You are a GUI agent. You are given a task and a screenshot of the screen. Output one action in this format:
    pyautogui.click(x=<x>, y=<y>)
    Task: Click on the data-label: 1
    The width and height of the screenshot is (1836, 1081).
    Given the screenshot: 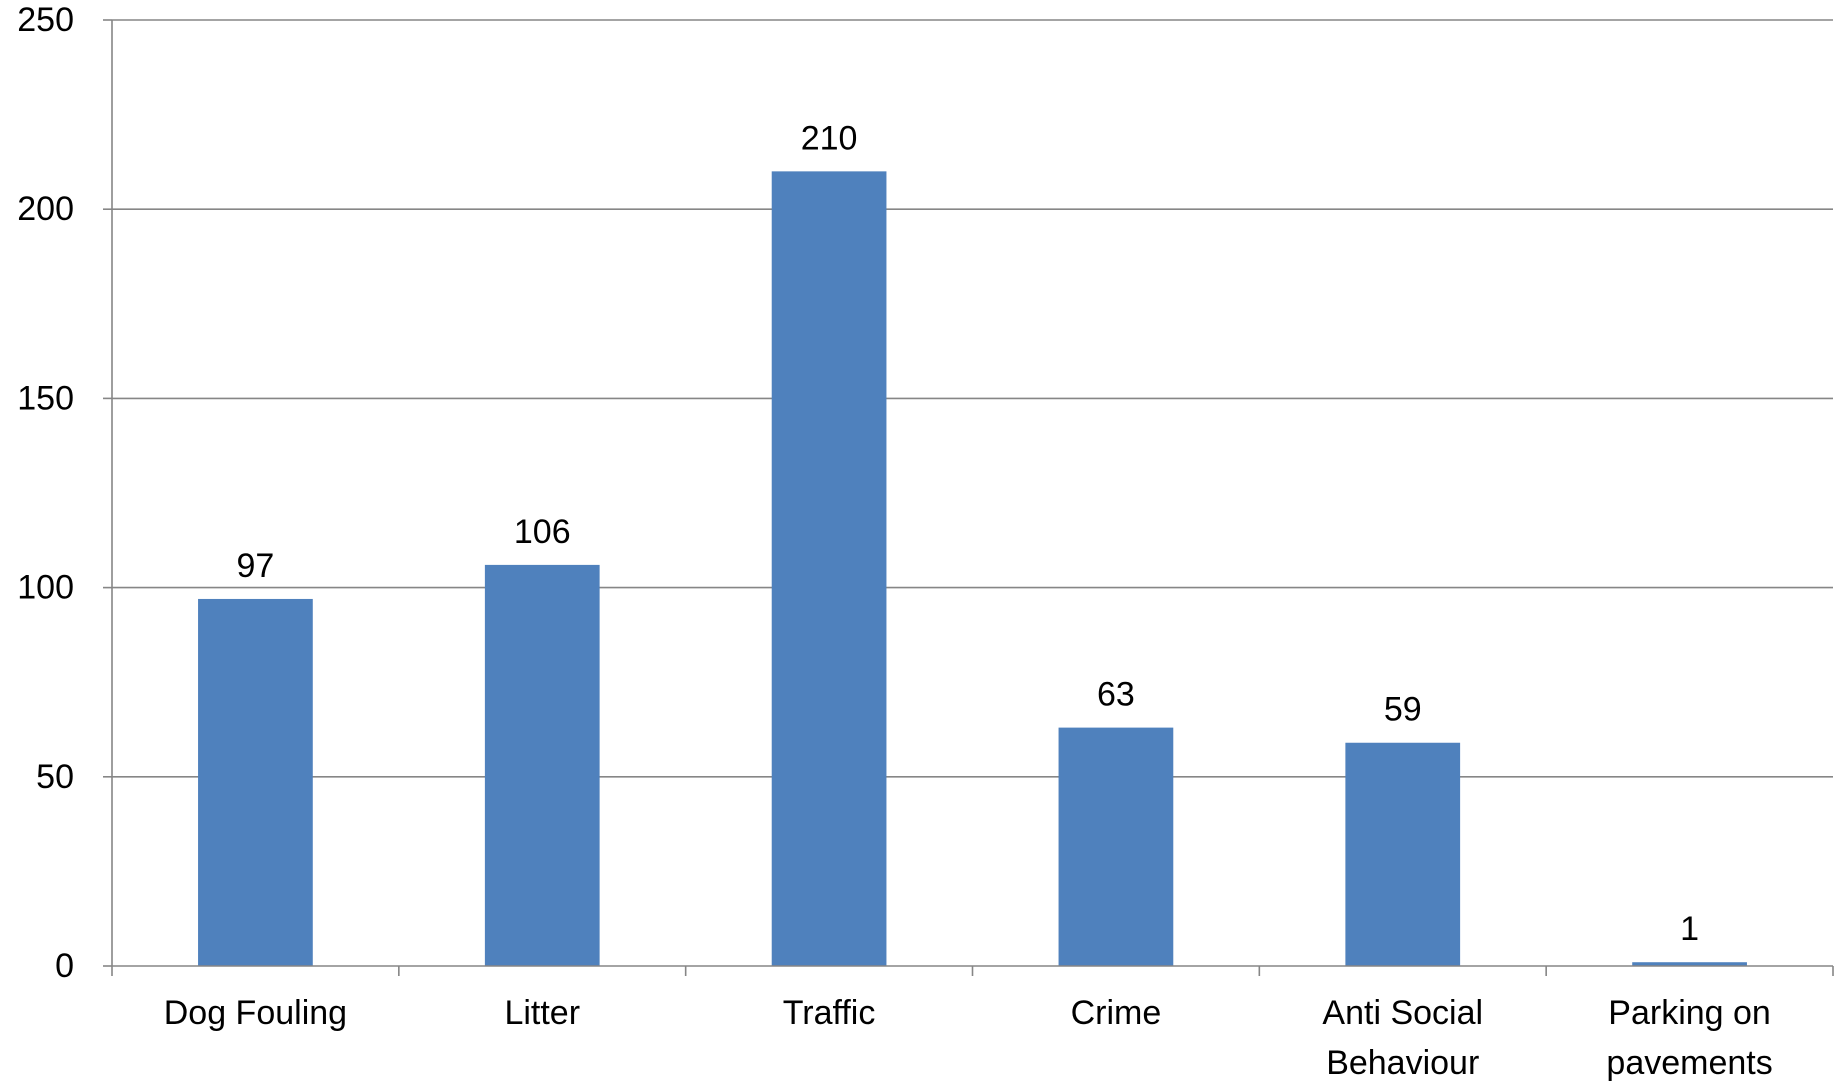 What is the action you would take?
    pyautogui.click(x=1689, y=929)
    